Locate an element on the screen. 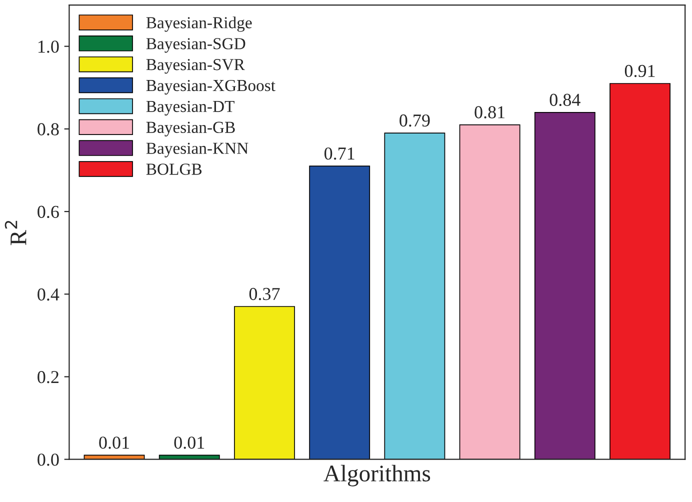 This screenshot has height=502, width=692. x-axis-title: Algorithms is located at coordinates (377, 475).